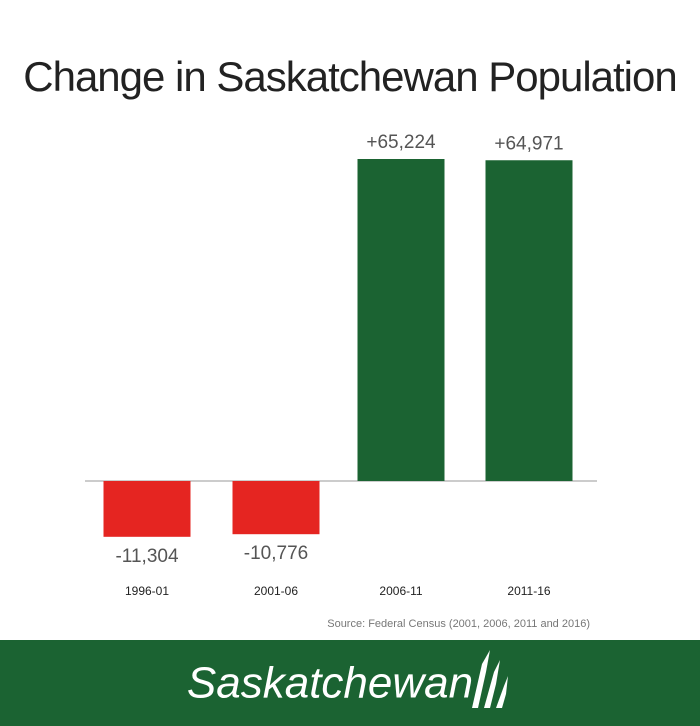 The width and height of the screenshot is (700, 726). Describe the element at coordinates (276, 553) in the screenshot. I see `value-label: -10,776` at that location.